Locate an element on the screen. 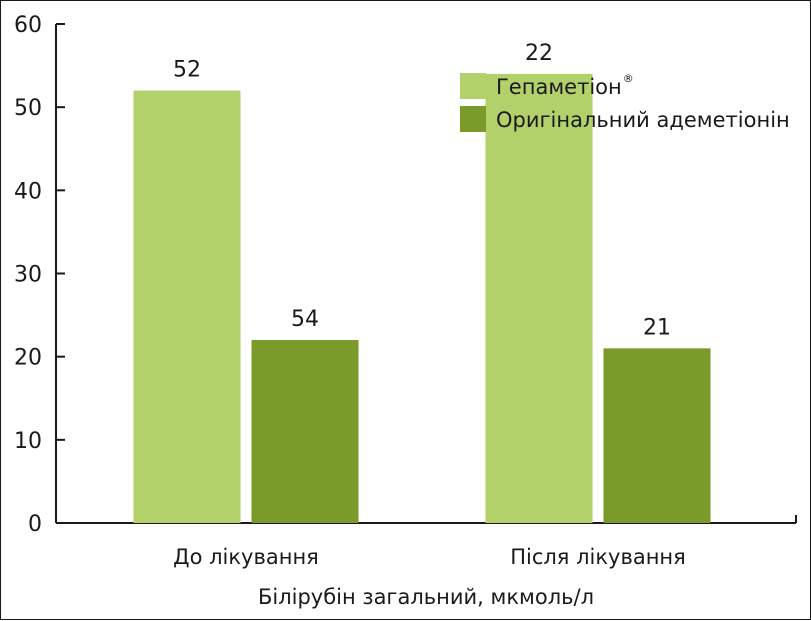 The width and height of the screenshot is (811, 621). x-category-label: Після лікування is located at coordinates (598, 557).